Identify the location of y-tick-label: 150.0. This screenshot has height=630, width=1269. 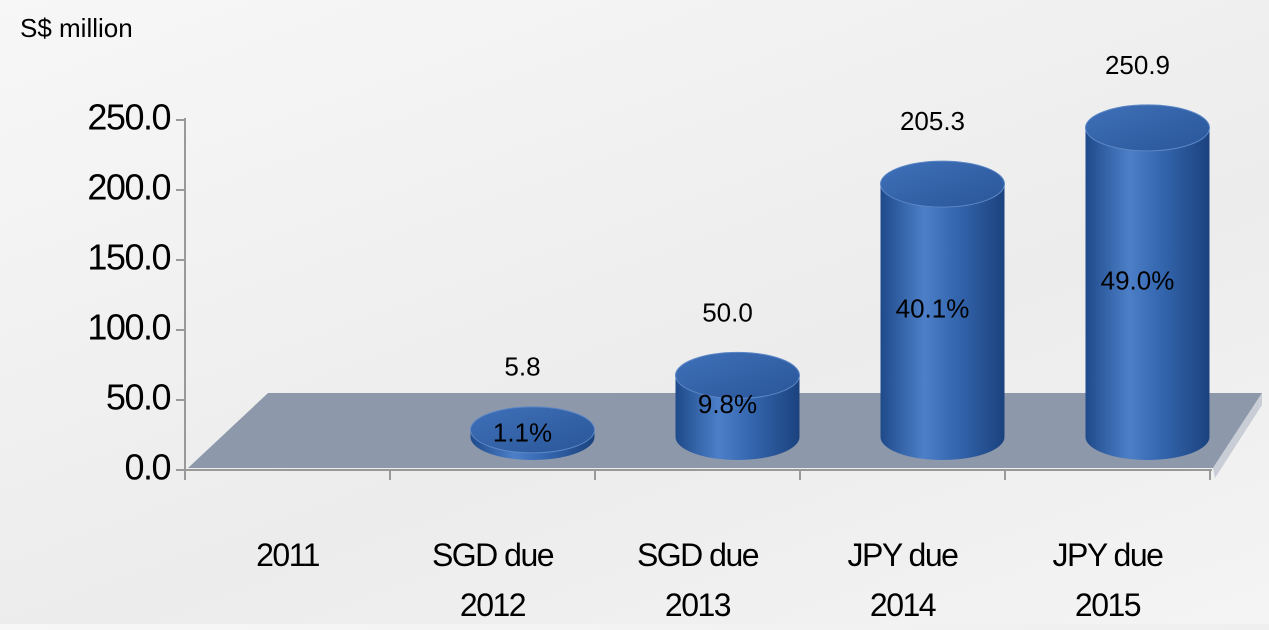
(128, 257).